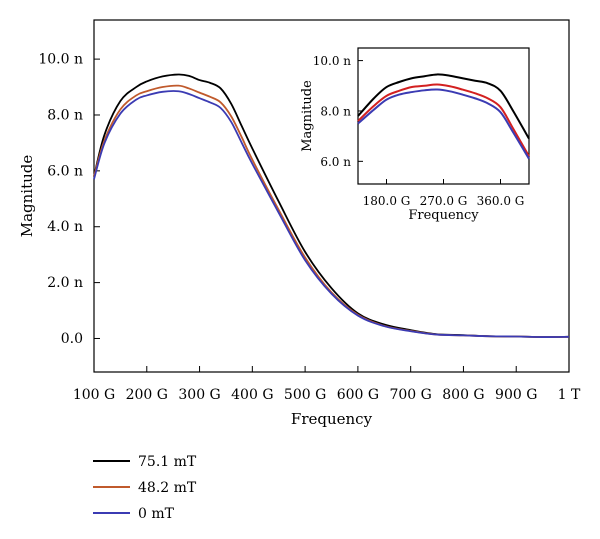 The height and width of the screenshot is (539, 600). I want to click on x-tick-label: 1 T, so click(569, 395).